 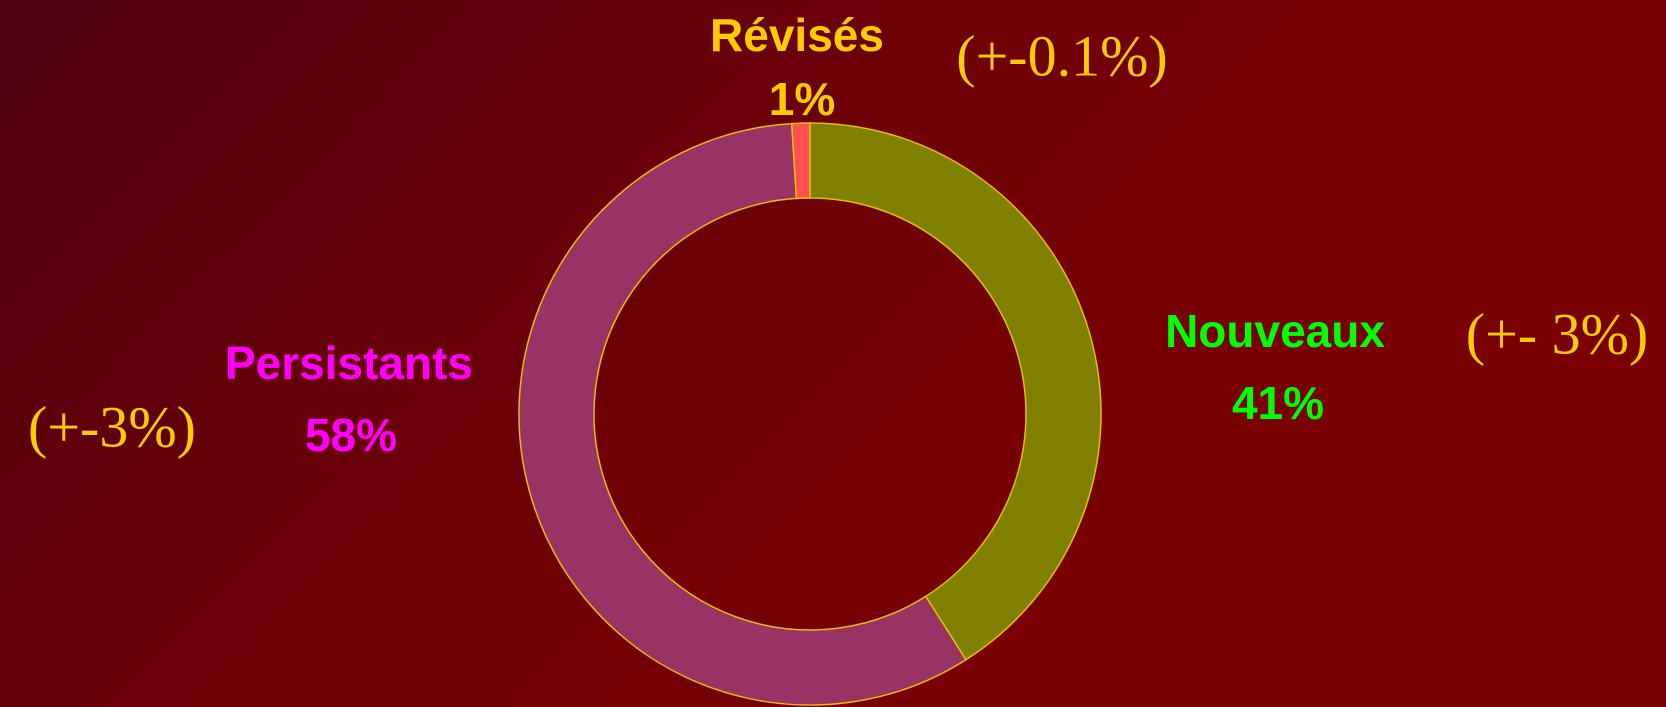 What do you see at coordinates (802, 99) in the screenshot?
I see `value-label: 1%` at bounding box center [802, 99].